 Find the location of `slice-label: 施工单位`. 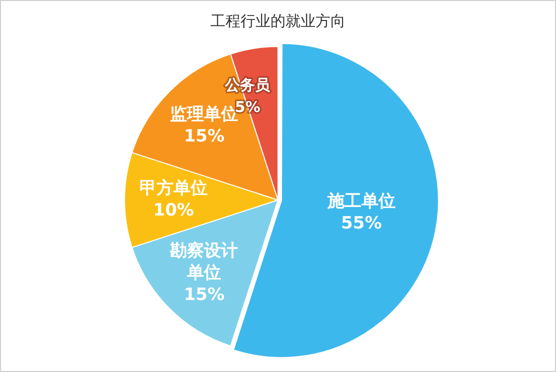

slice-label: 施工单位 is located at coordinates (361, 202).